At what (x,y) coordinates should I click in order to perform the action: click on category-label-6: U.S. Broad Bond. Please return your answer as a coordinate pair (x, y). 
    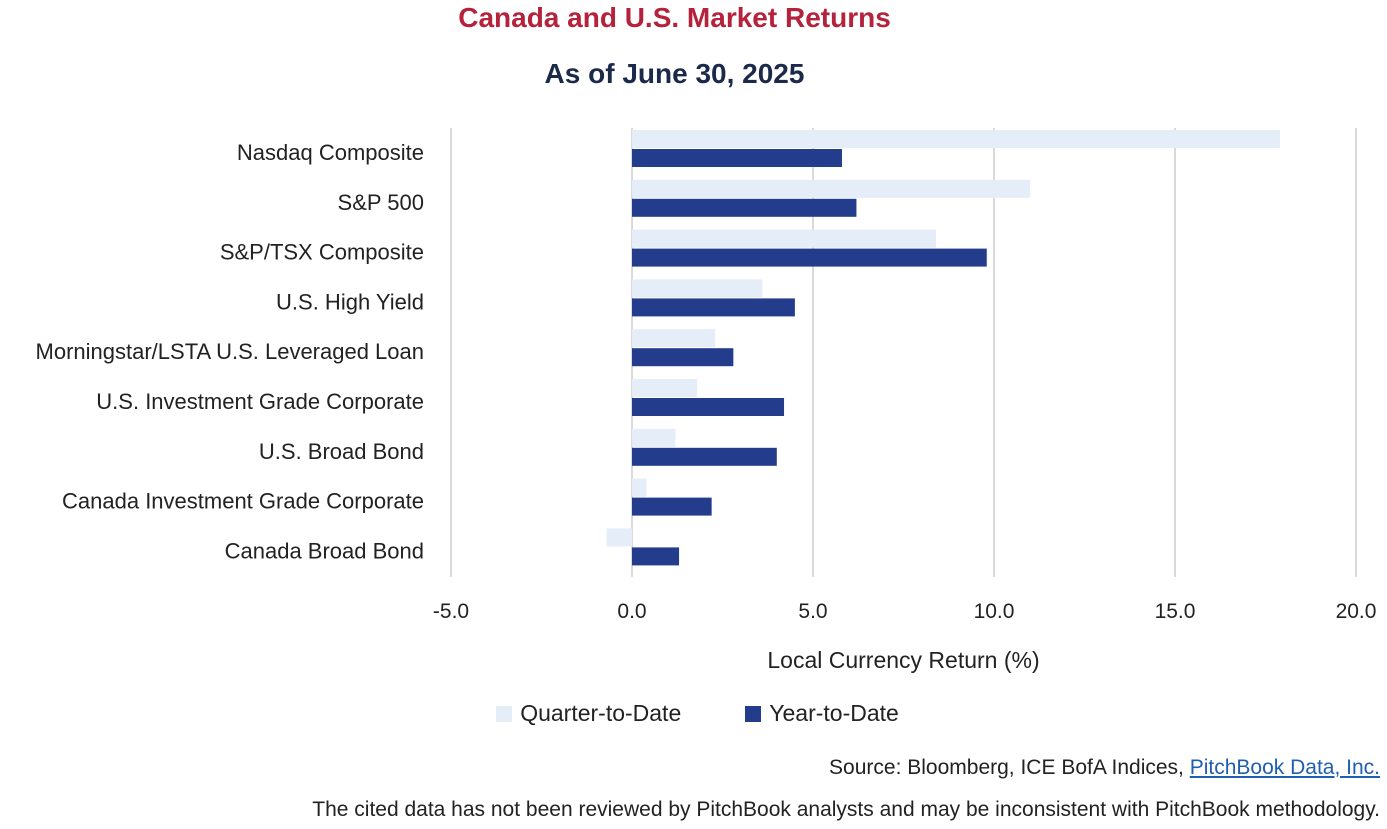
    Looking at the image, I should click on (341, 451).